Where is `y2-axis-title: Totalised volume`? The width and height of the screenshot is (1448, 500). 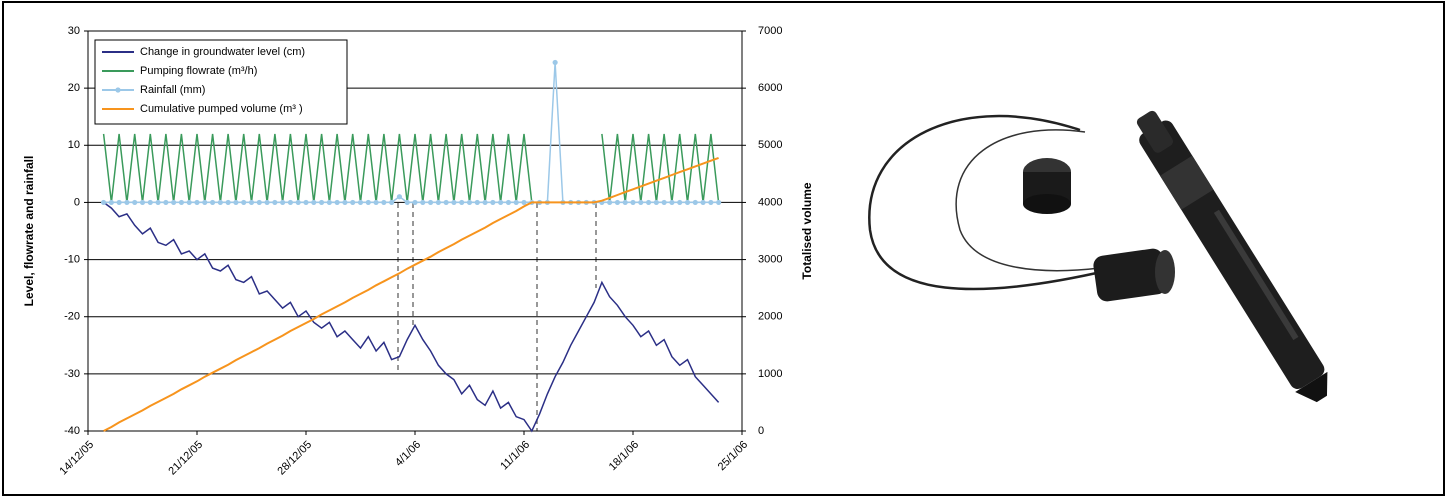 y2-axis-title: Totalised volume is located at coordinates (807, 230).